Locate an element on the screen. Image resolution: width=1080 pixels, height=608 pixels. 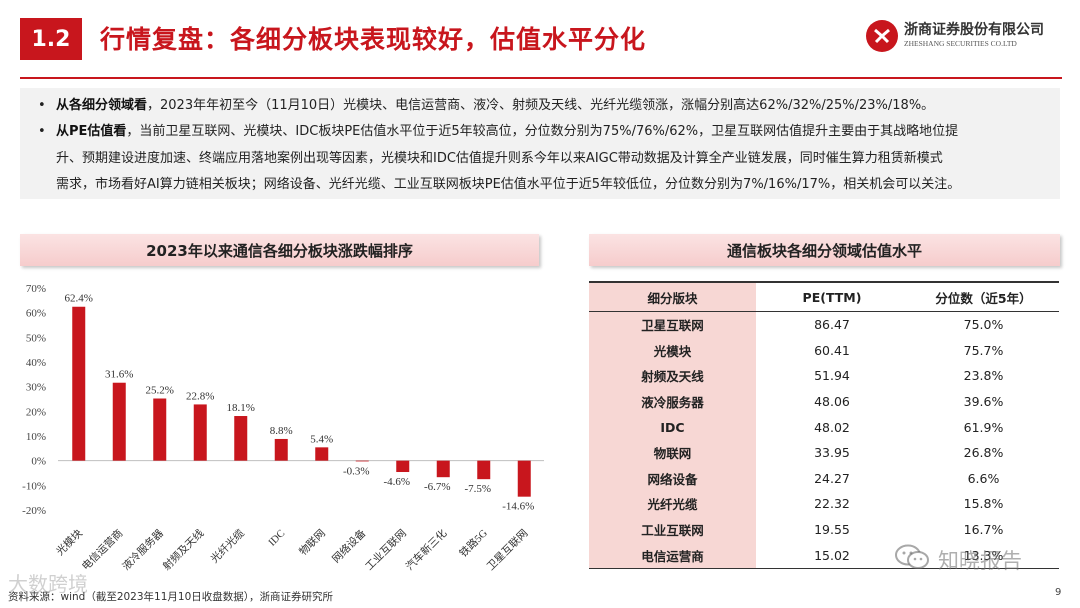
y-tick-label: 60% is located at coordinates (36, 314).